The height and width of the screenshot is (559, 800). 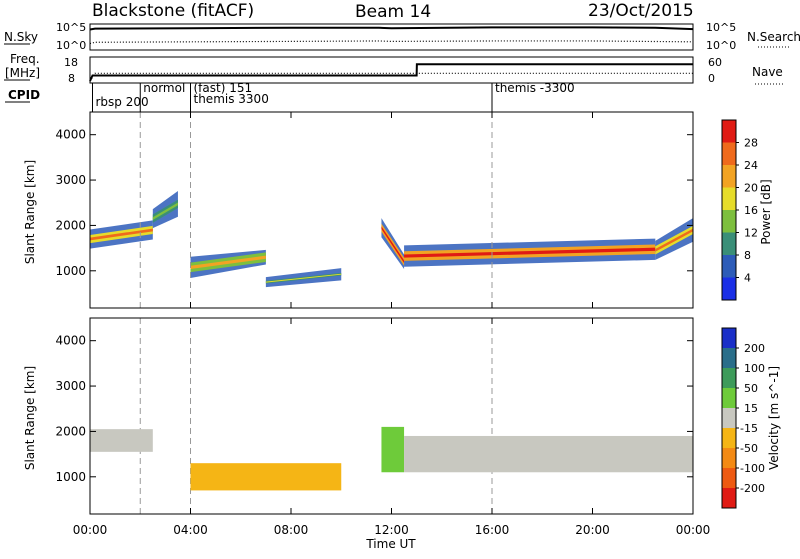 I want to click on freq-left-tick-bottom: 8, so click(x=71, y=78).